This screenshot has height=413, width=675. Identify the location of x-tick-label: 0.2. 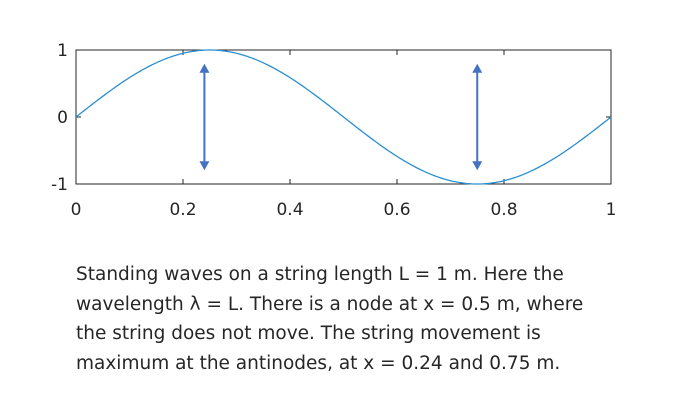
(182, 210).